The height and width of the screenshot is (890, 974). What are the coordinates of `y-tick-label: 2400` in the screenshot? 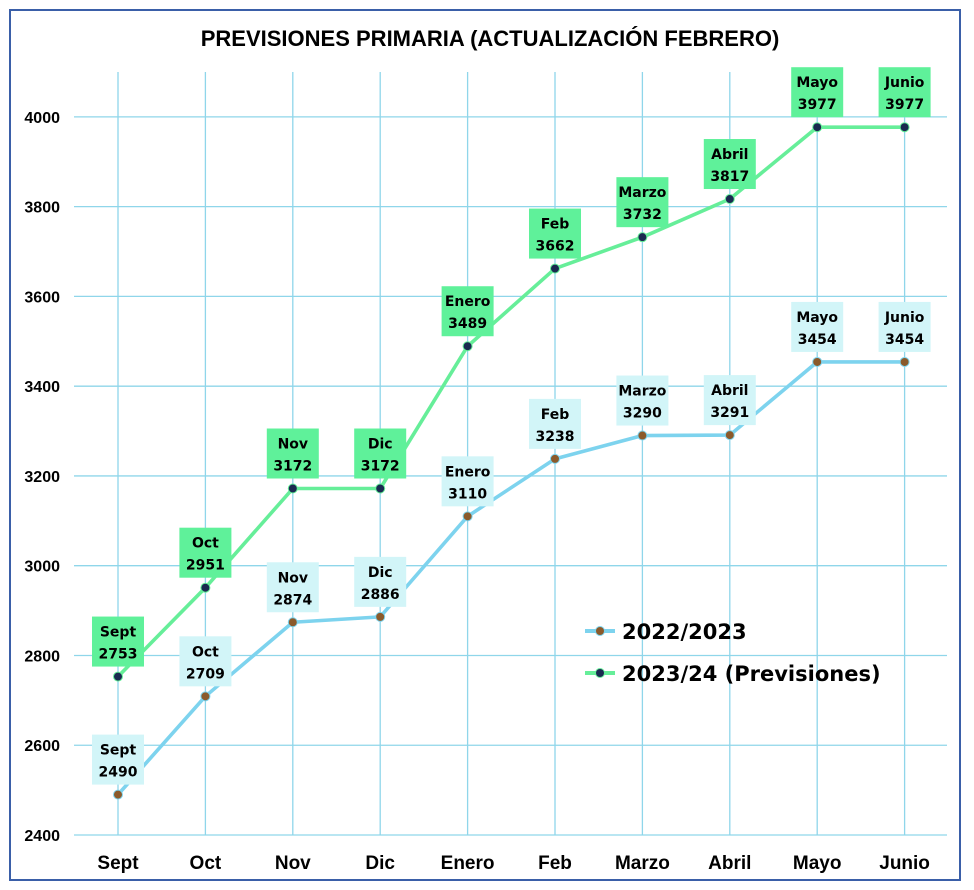 It's located at (42, 836).